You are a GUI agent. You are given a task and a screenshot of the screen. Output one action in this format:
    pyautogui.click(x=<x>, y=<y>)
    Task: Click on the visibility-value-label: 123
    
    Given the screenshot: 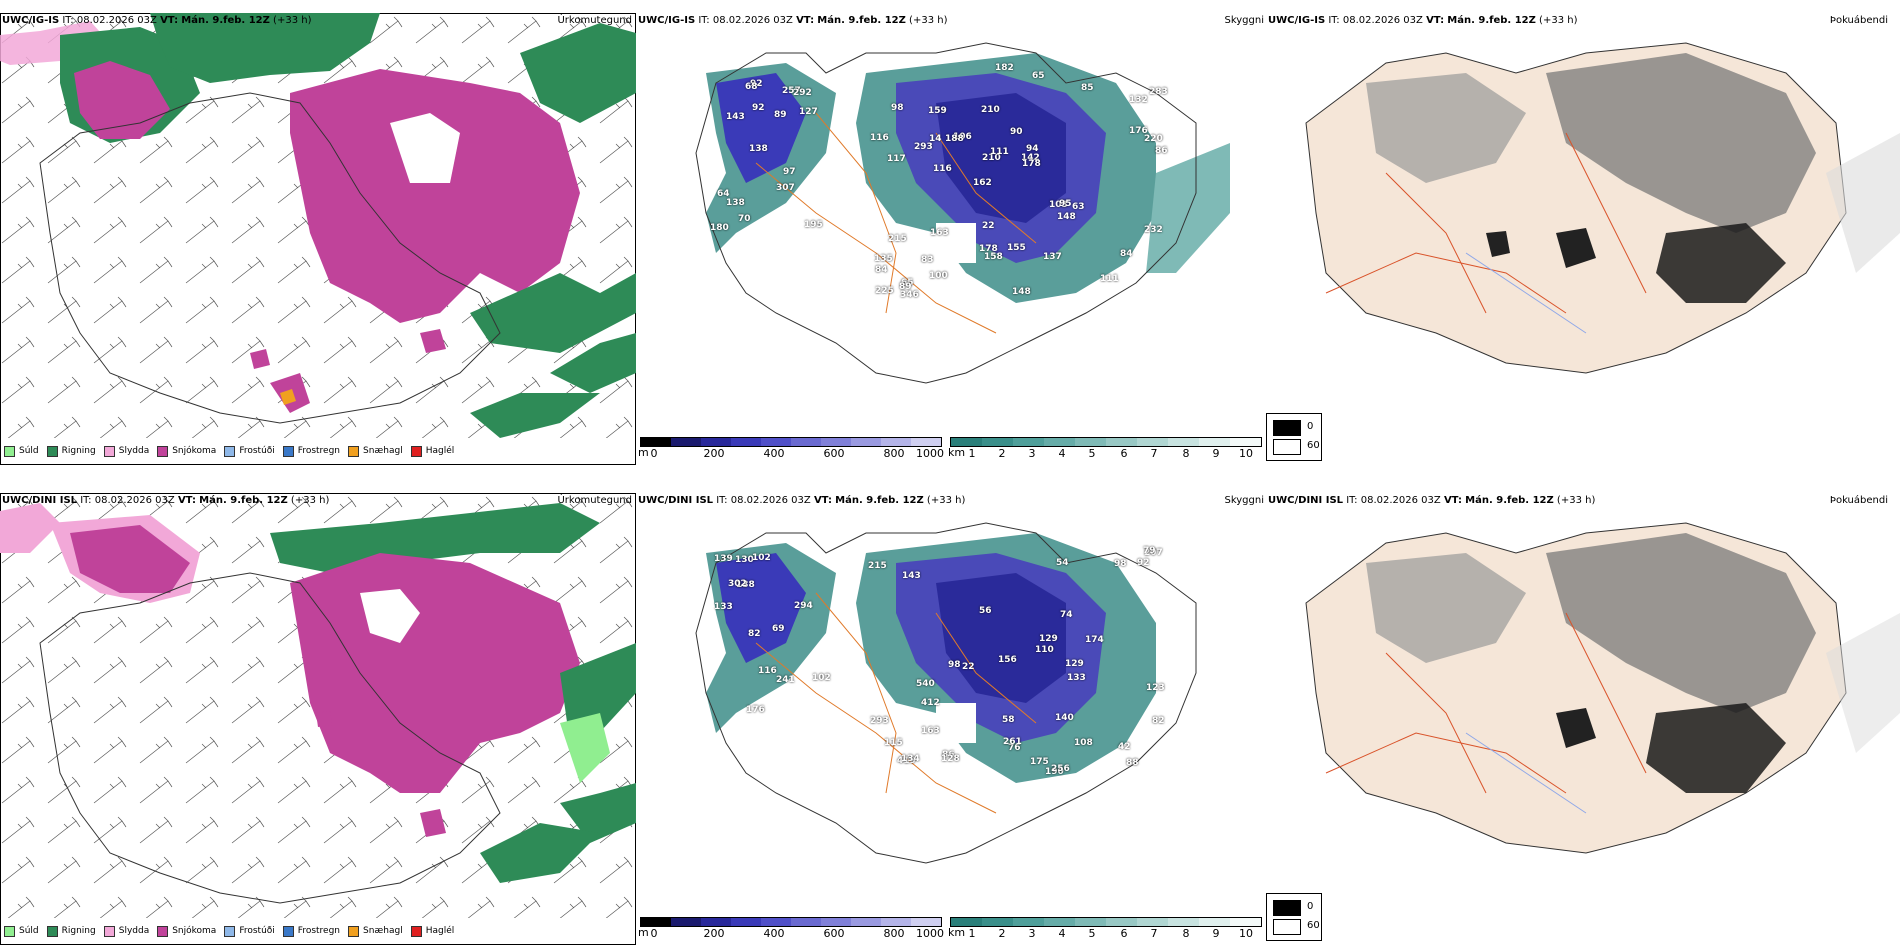 What is the action you would take?
    pyautogui.click(x=1155, y=688)
    